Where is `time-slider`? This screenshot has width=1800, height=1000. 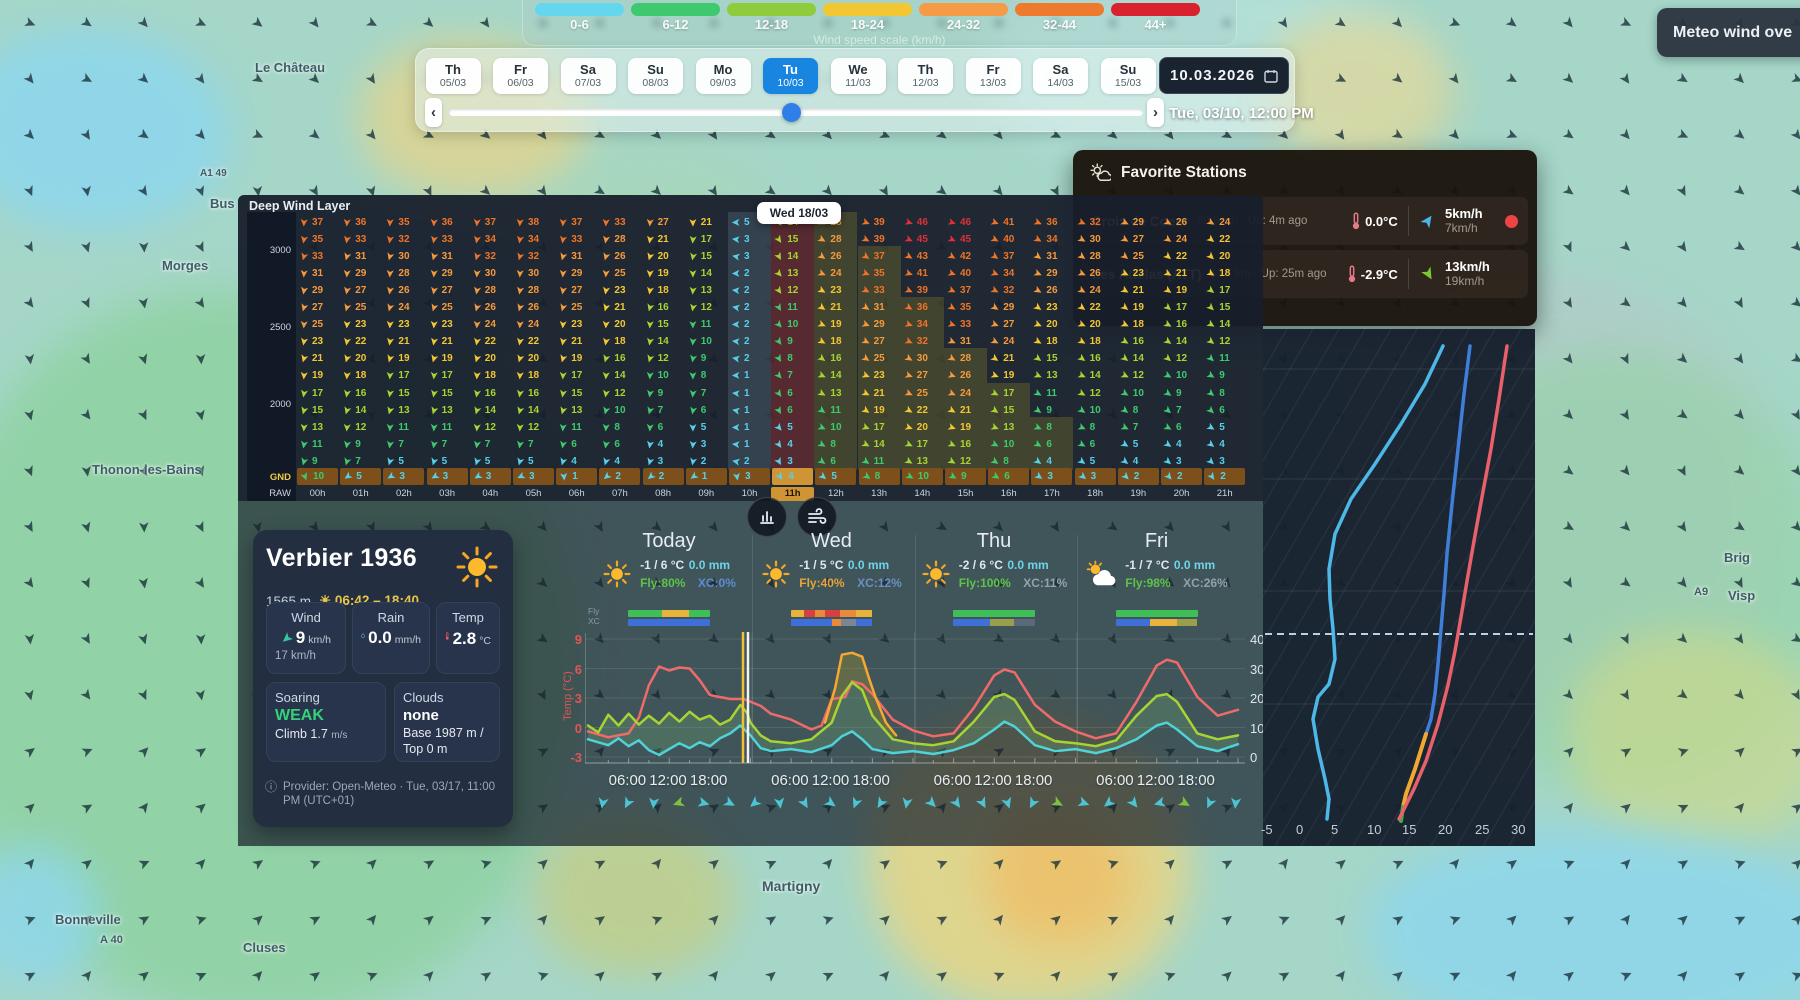
time-slider is located at coordinates (796, 112).